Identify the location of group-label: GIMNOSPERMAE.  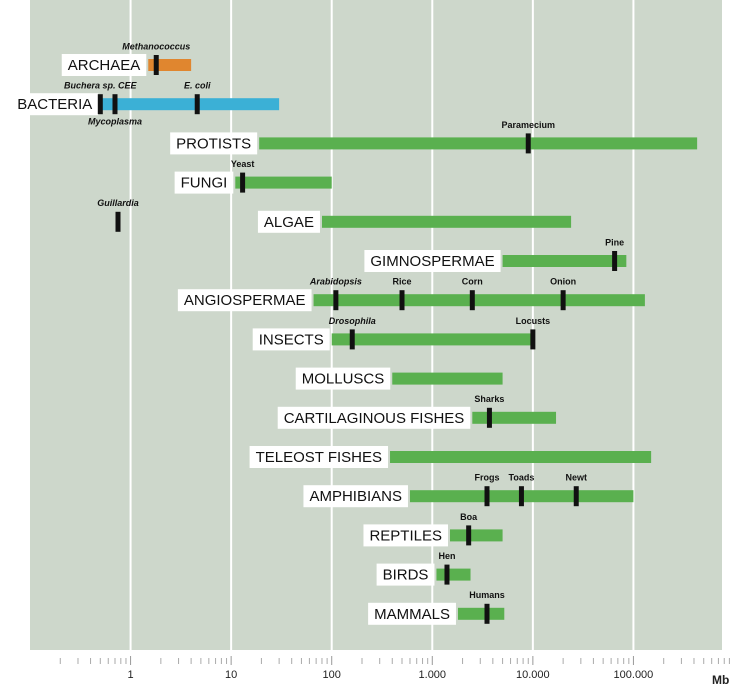
(432, 261).